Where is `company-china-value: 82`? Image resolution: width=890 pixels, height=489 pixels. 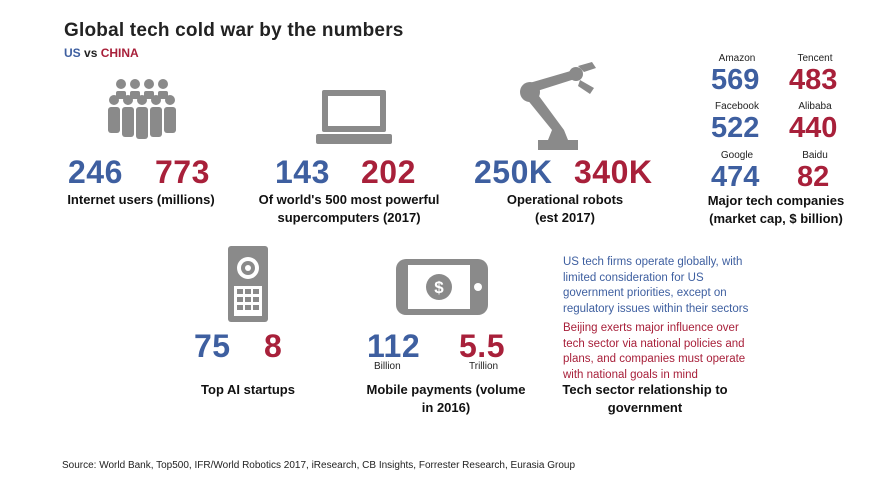
company-china-value: 82 is located at coordinates (813, 177).